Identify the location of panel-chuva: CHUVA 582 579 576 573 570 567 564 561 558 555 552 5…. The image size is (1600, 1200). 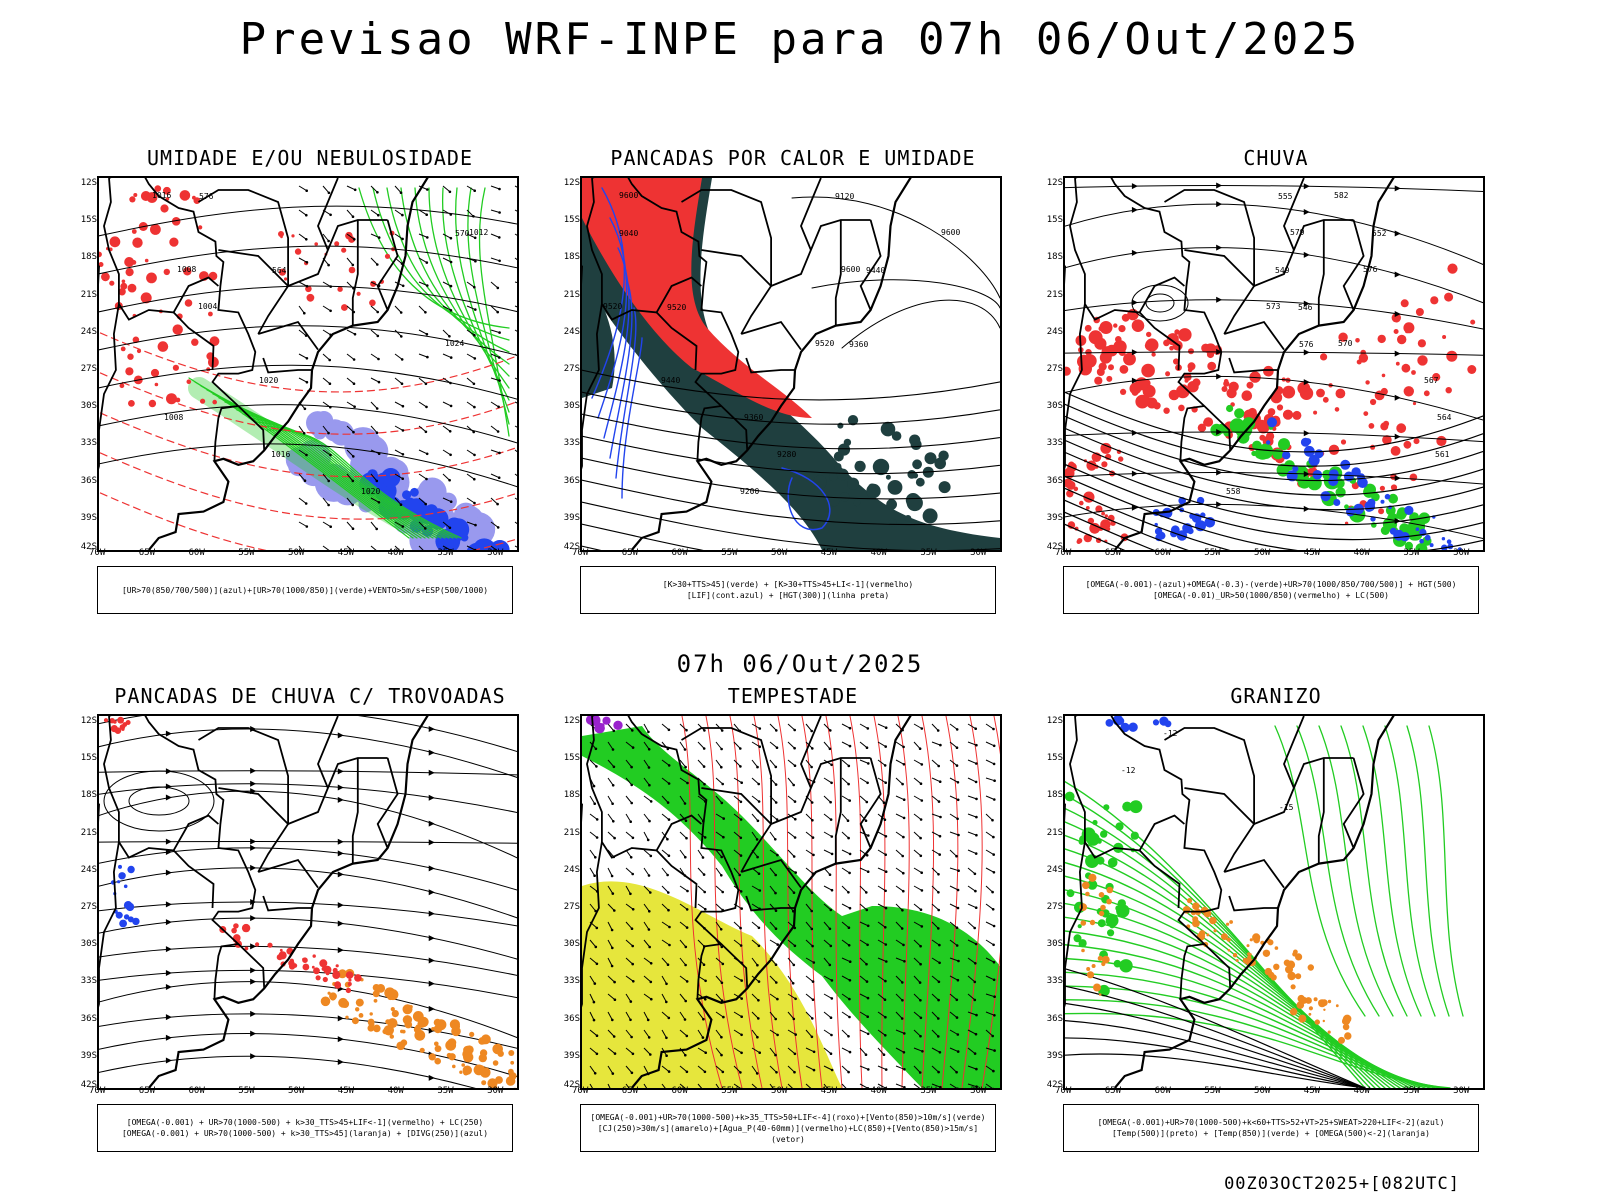
(1276, 381).